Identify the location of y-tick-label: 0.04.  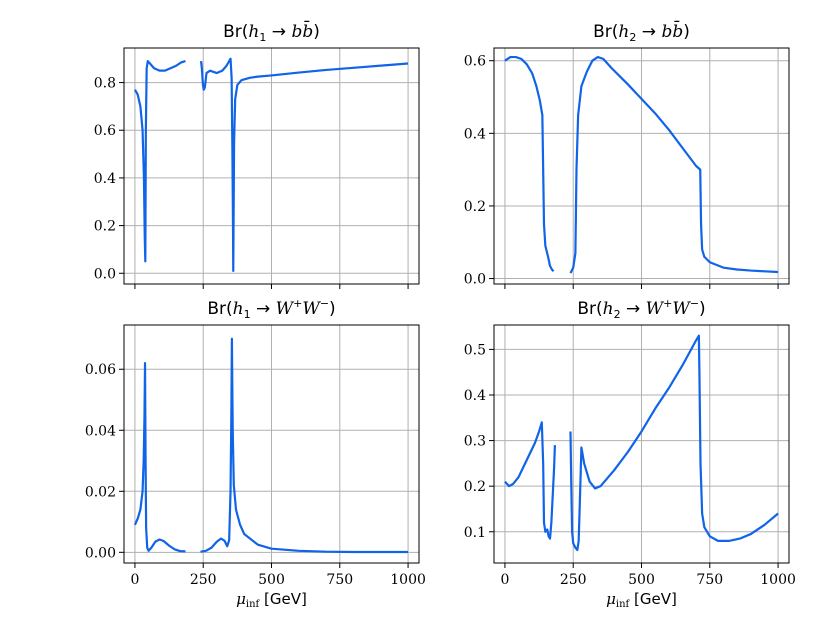
(100, 431).